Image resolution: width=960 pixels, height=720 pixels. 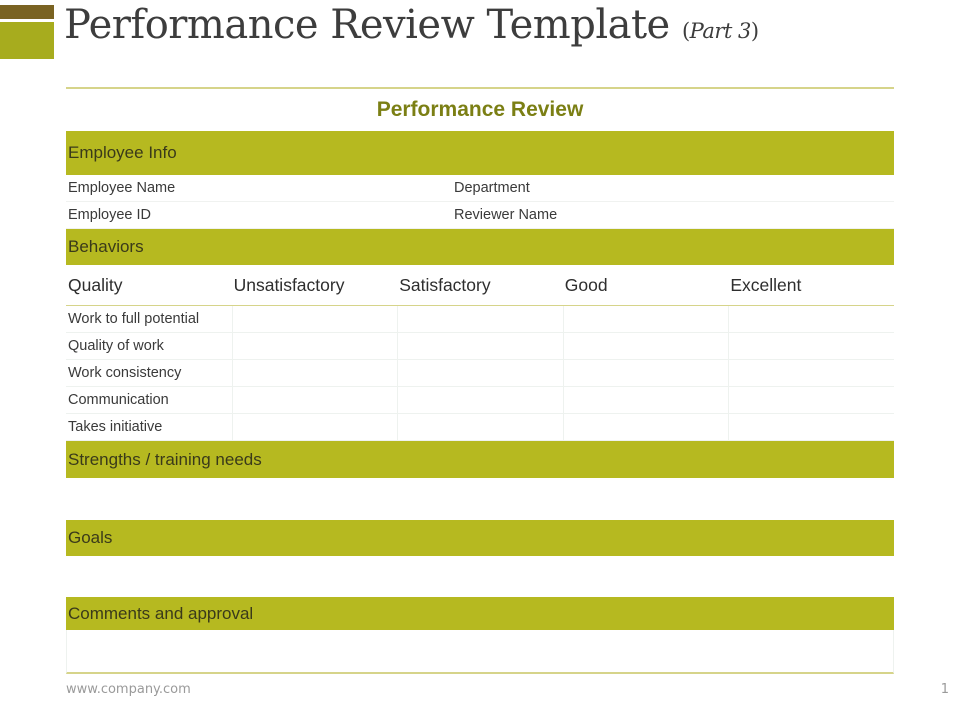 I want to click on slide-subtitle: (Part 3), so click(x=720, y=31).